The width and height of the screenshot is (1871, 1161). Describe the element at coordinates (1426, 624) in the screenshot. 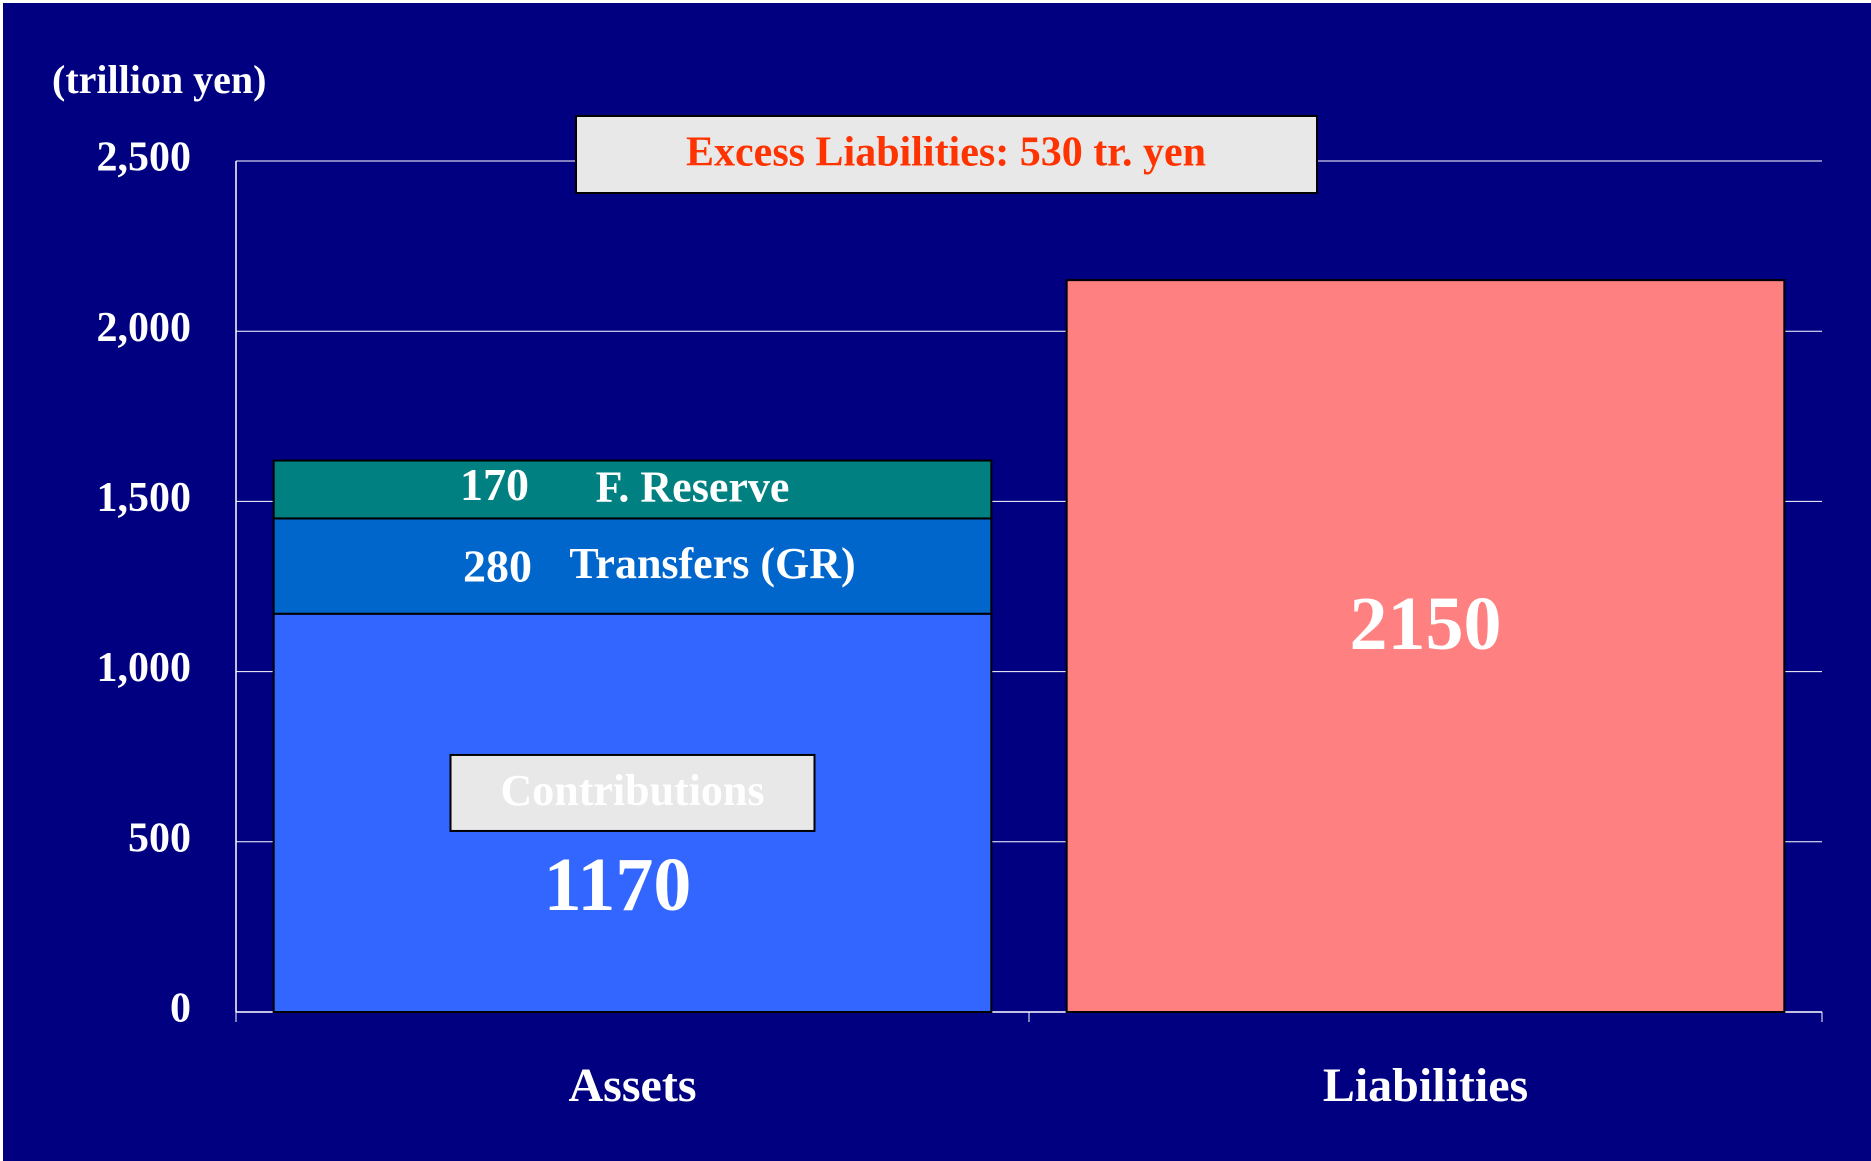

I see `value-label: 2150` at that location.